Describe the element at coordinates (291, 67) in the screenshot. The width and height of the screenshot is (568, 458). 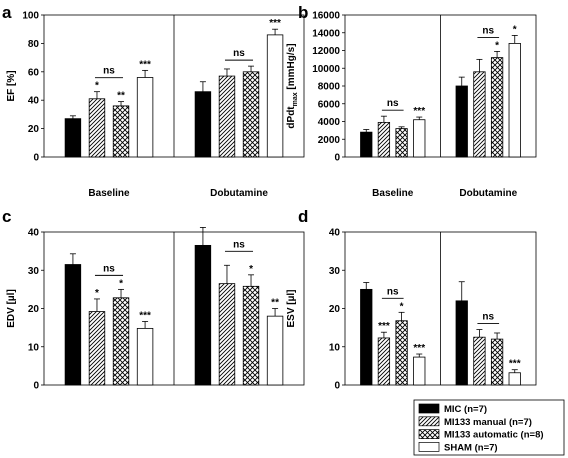
I see `y-axis-label-unit: [mmHg/s]` at that location.